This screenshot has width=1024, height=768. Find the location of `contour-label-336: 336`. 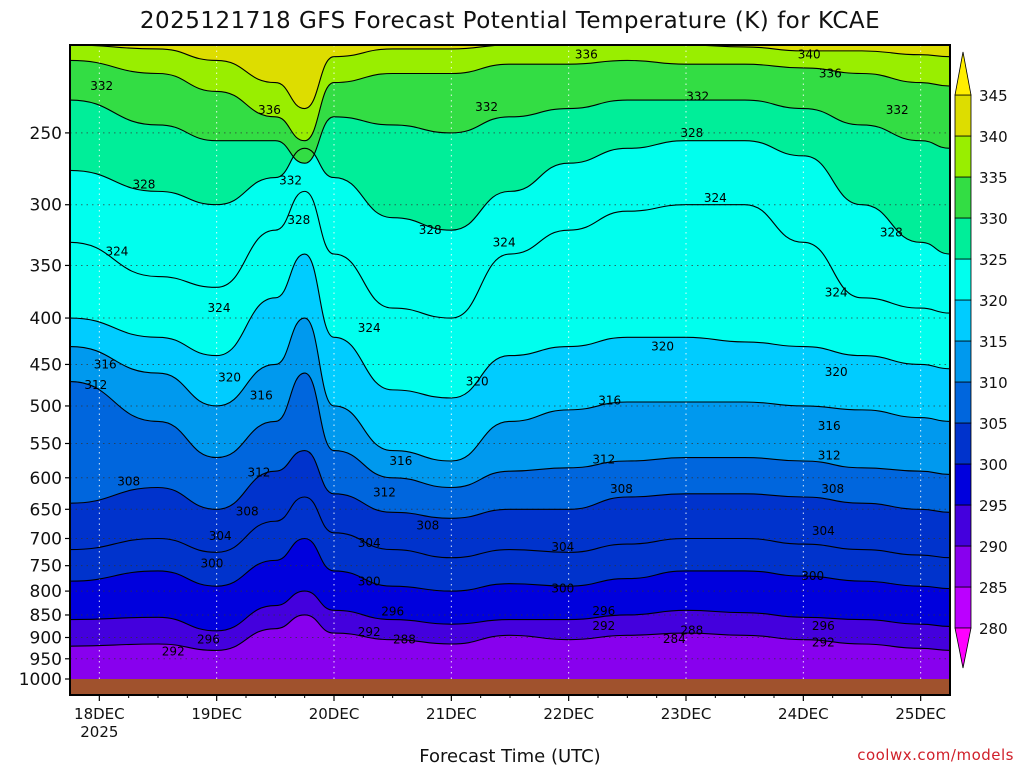

contour-label-336: 336 is located at coordinates (830, 73).